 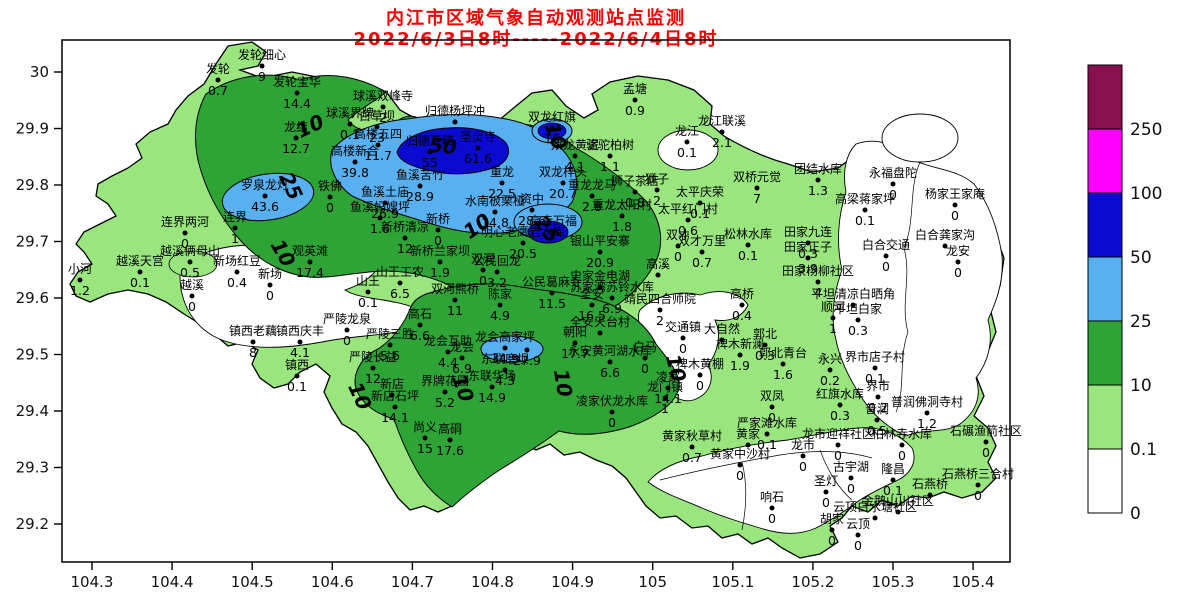 What do you see at coordinates (492, 582) in the screenshot?
I see `x-tick-label: 104.8` at bounding box center [492, 582].